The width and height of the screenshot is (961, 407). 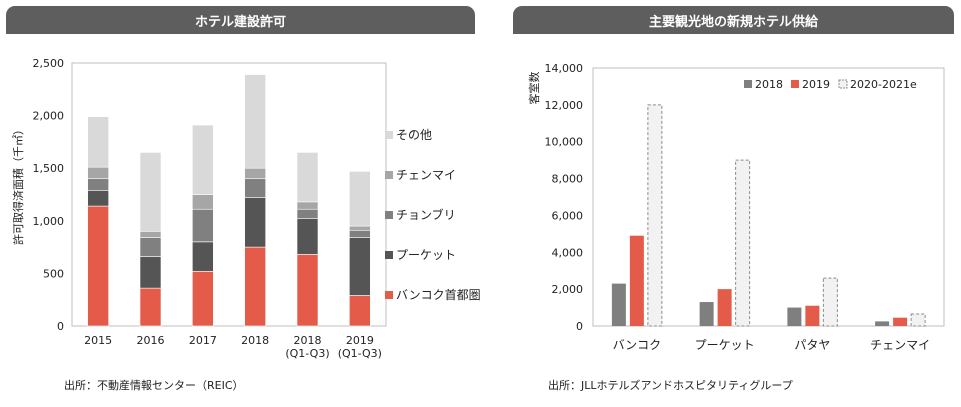 What do you see at coordinates (568, 252) in the screenshot?
I see `right-y-tick-label: 4,000` at bounding box center [568, 252].